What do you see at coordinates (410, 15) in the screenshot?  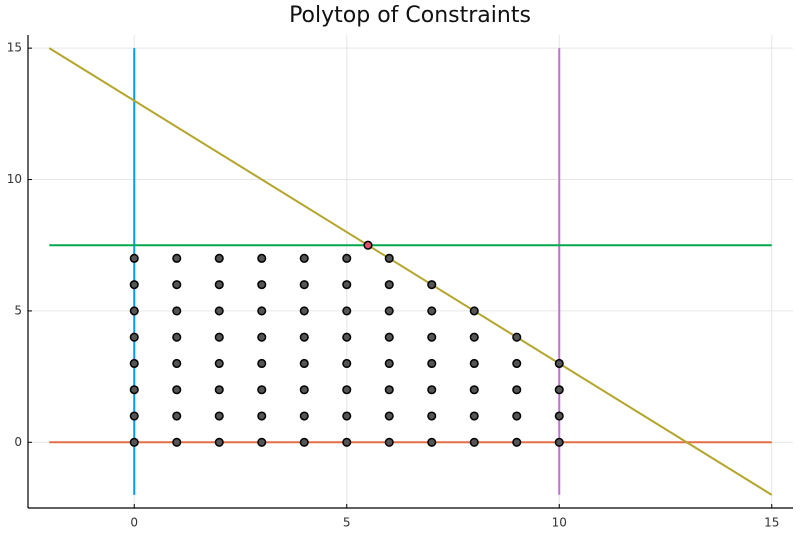 I see `chart-title: Polytop of Constraints` at bounding box center [410, 15].